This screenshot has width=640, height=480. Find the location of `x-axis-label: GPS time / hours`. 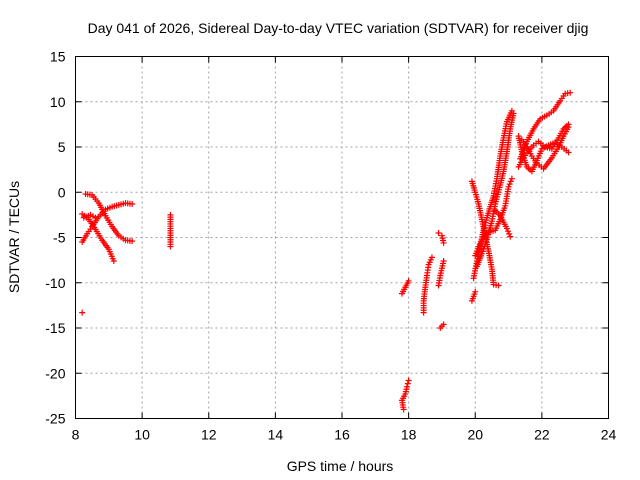

x-axis-label: GPS time / hours is located at coordinates (340, 466).